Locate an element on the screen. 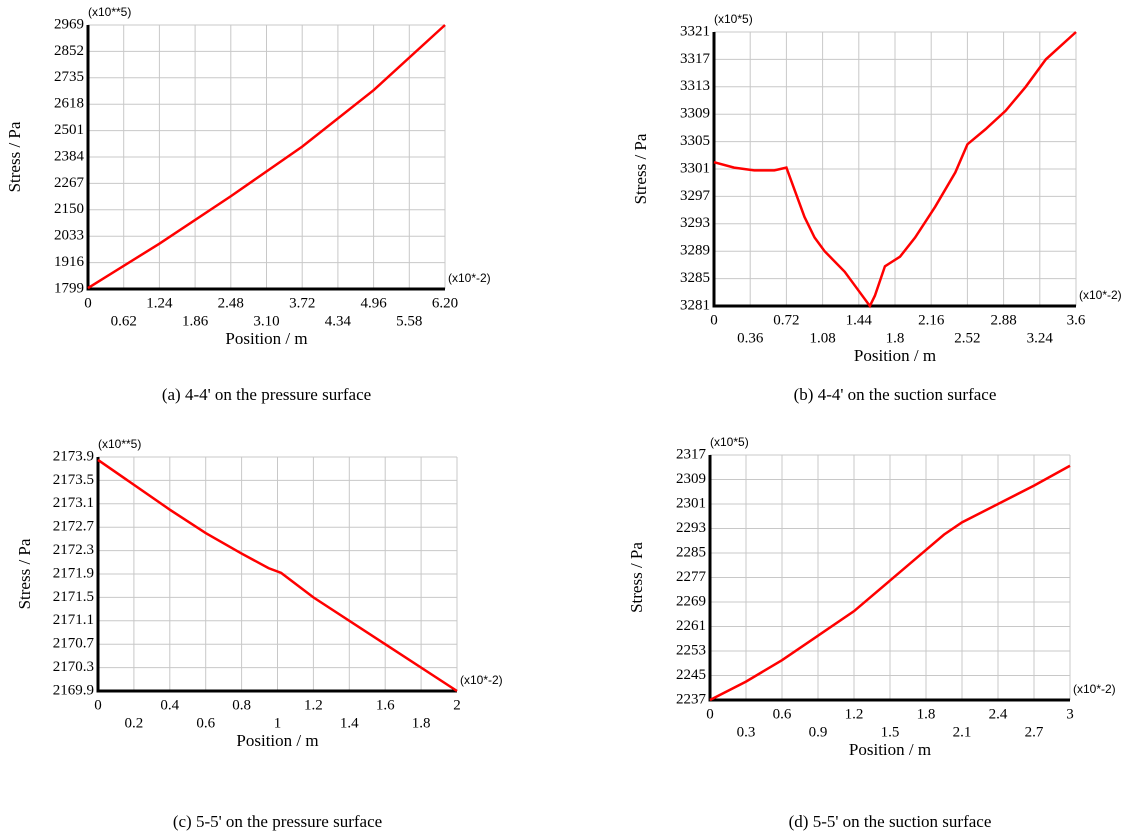  x-tick-label: 3.10 is located at coordinates (266, 321).